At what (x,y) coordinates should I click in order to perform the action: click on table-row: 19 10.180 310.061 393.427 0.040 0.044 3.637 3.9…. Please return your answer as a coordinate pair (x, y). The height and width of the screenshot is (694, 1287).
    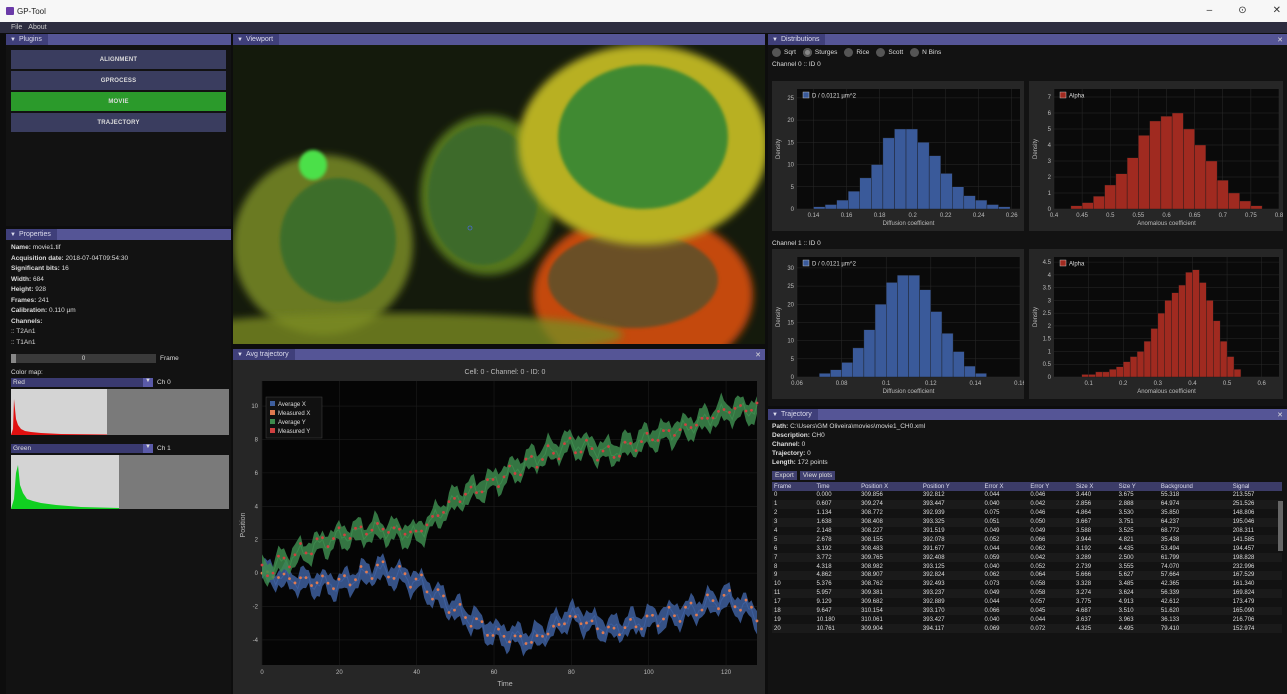
    Looking at the image, I should click on (1027, 619).